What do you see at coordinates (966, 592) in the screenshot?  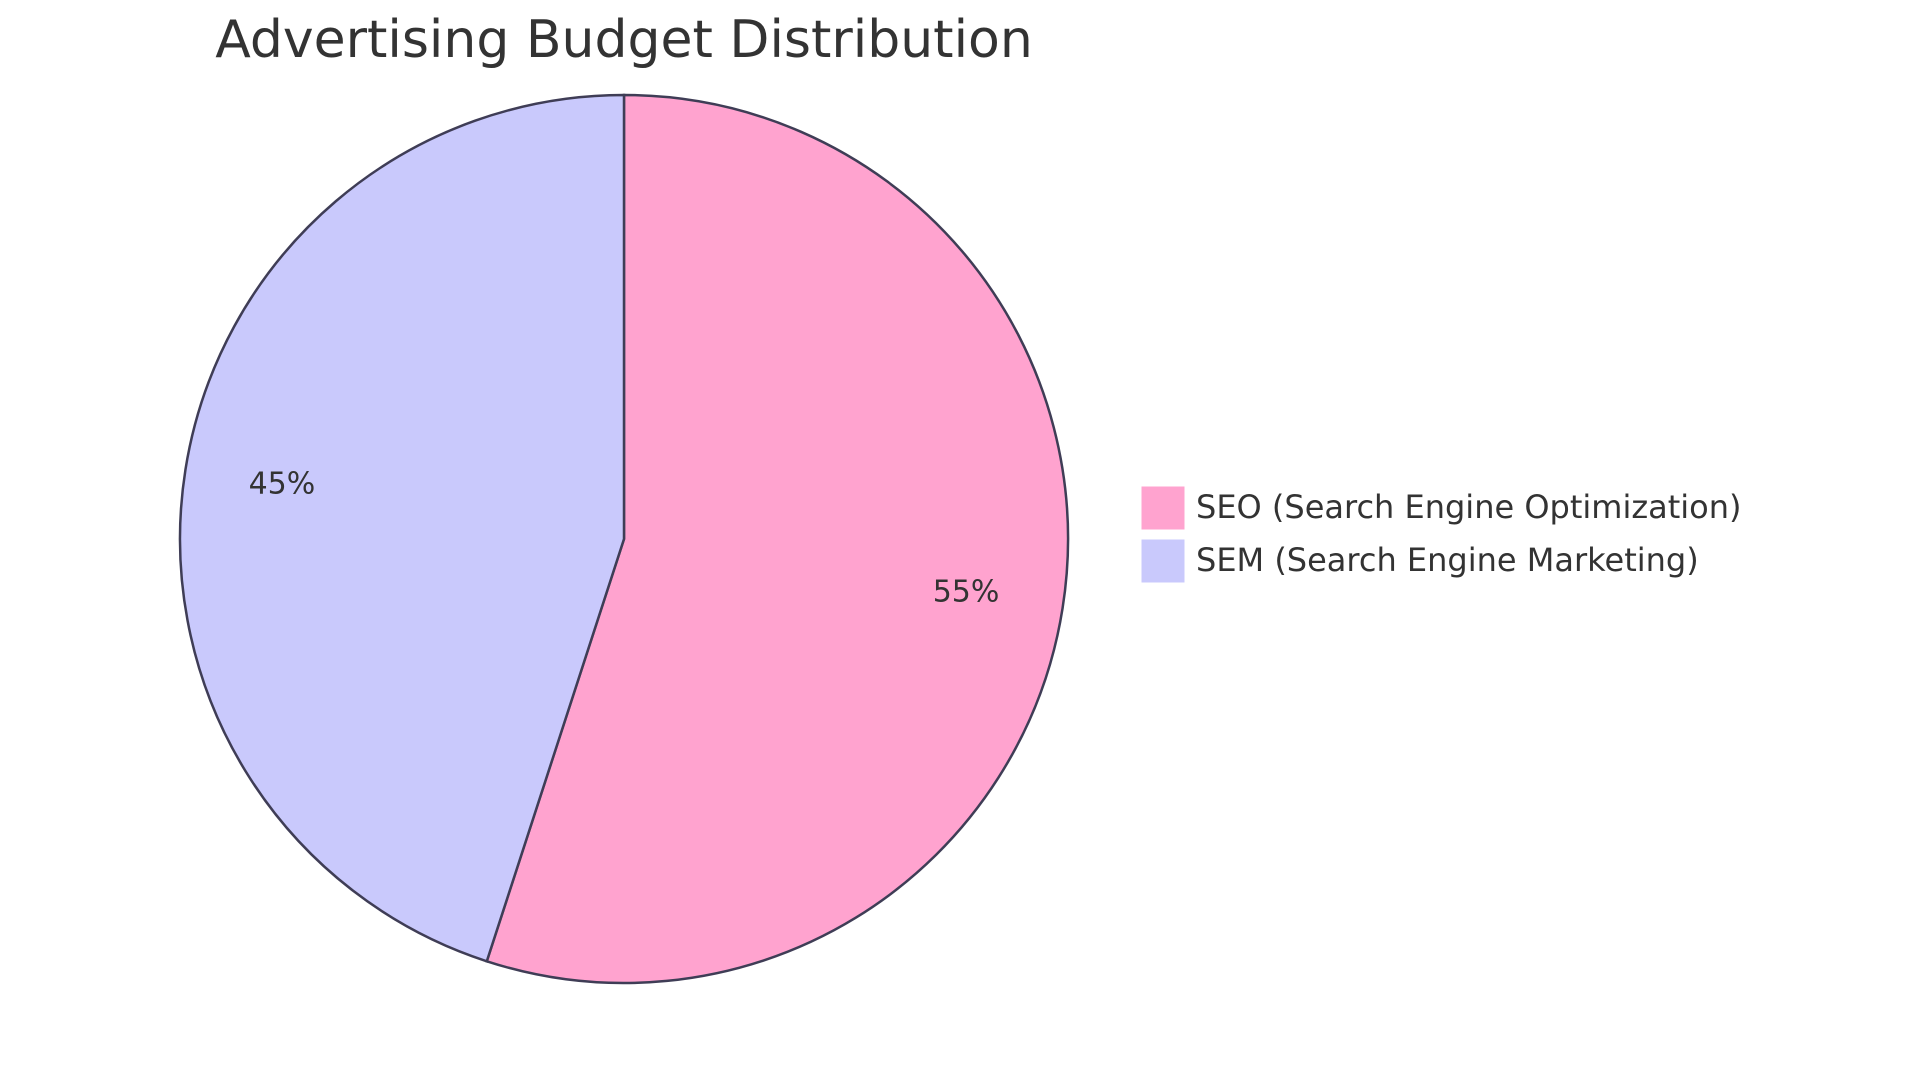 I see `slice-label: 55%` at bounding box center [966, 592].